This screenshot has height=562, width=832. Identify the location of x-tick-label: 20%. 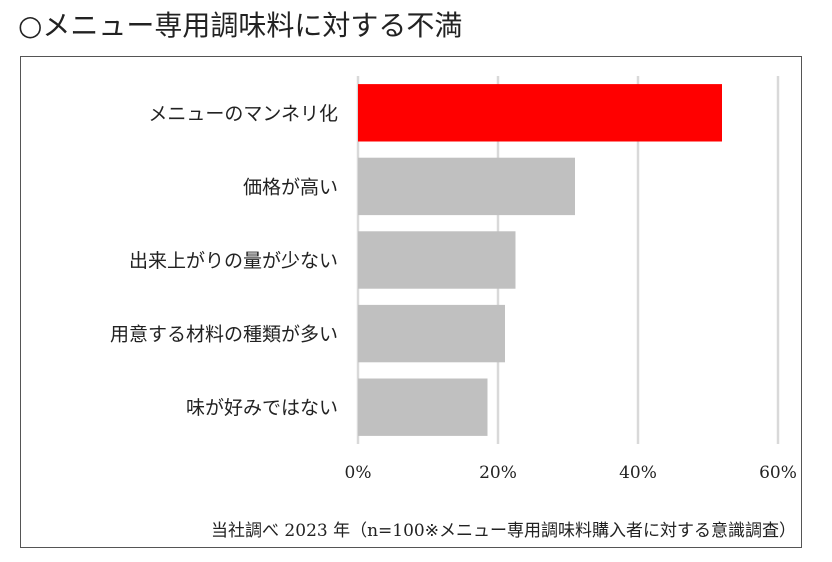
(498, 473).